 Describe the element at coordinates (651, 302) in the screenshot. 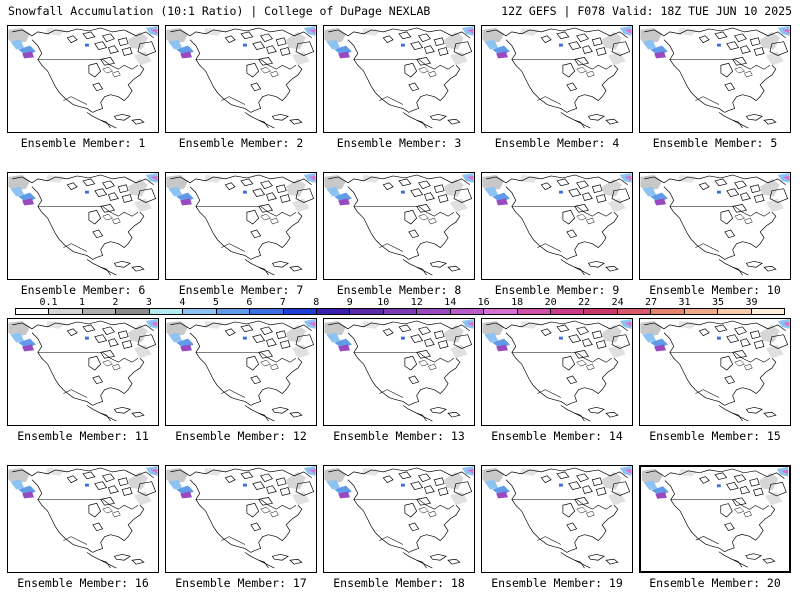

I see `legend-tick-label: 27` at that location.